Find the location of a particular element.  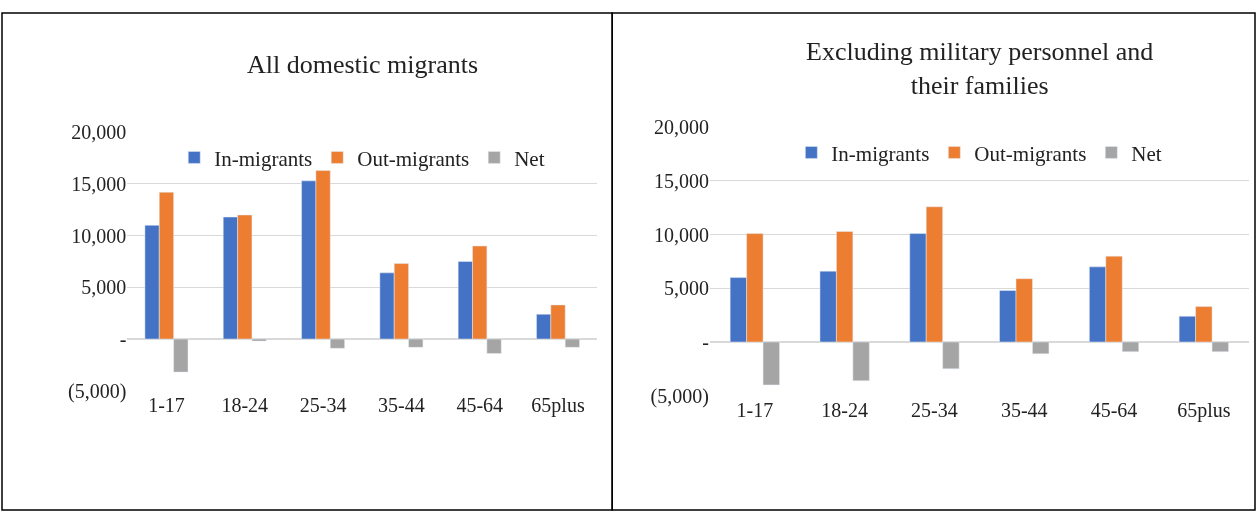

chart-title: Excluding military personnel and their families is located at coordinates (980, 68).